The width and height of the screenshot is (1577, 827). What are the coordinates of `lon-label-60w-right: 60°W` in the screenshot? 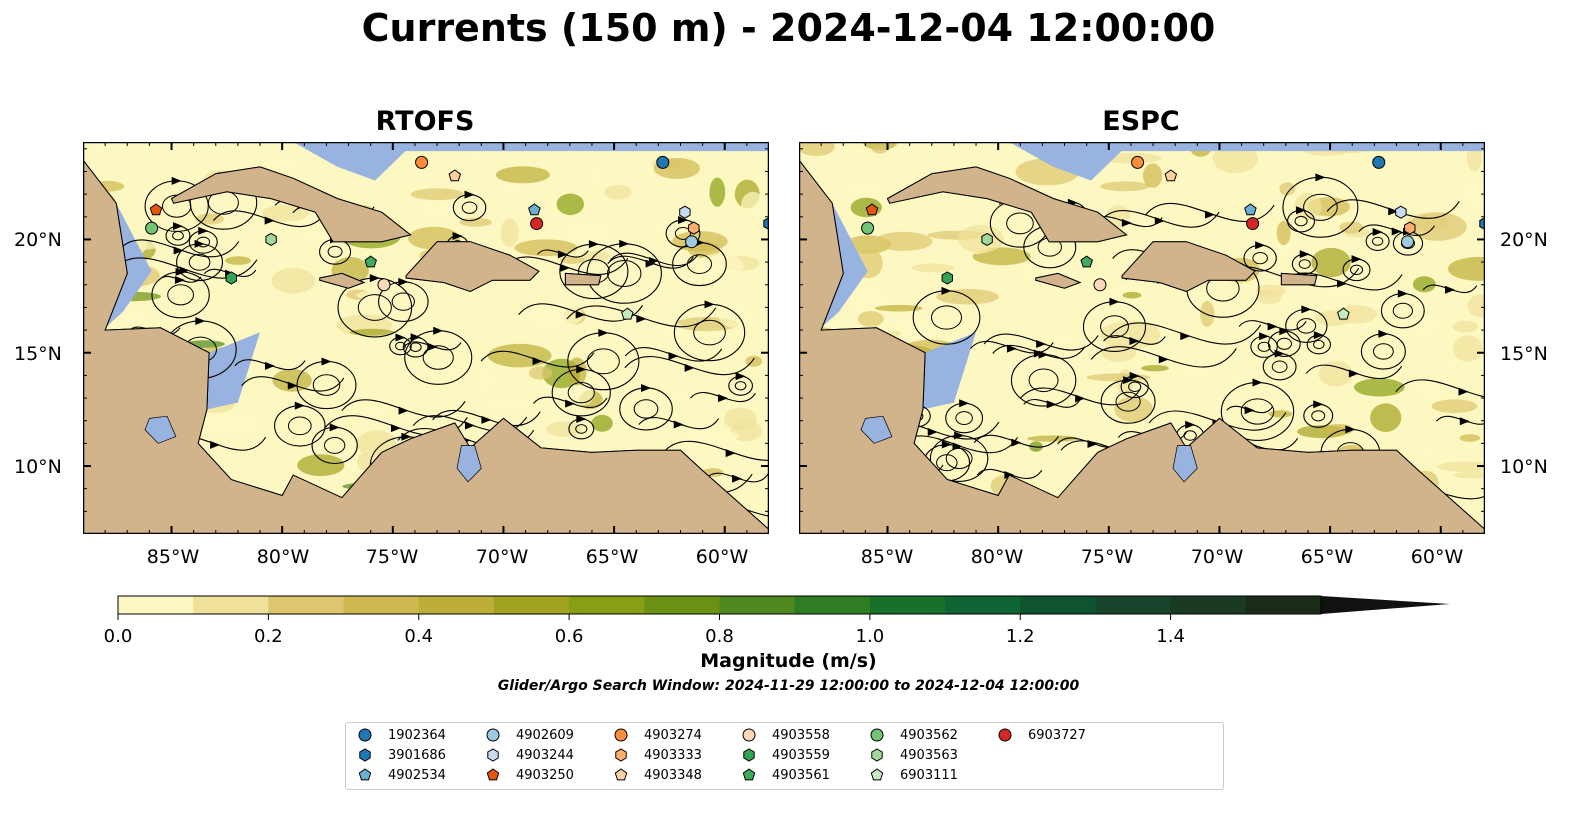 It's located at (1437, 557).